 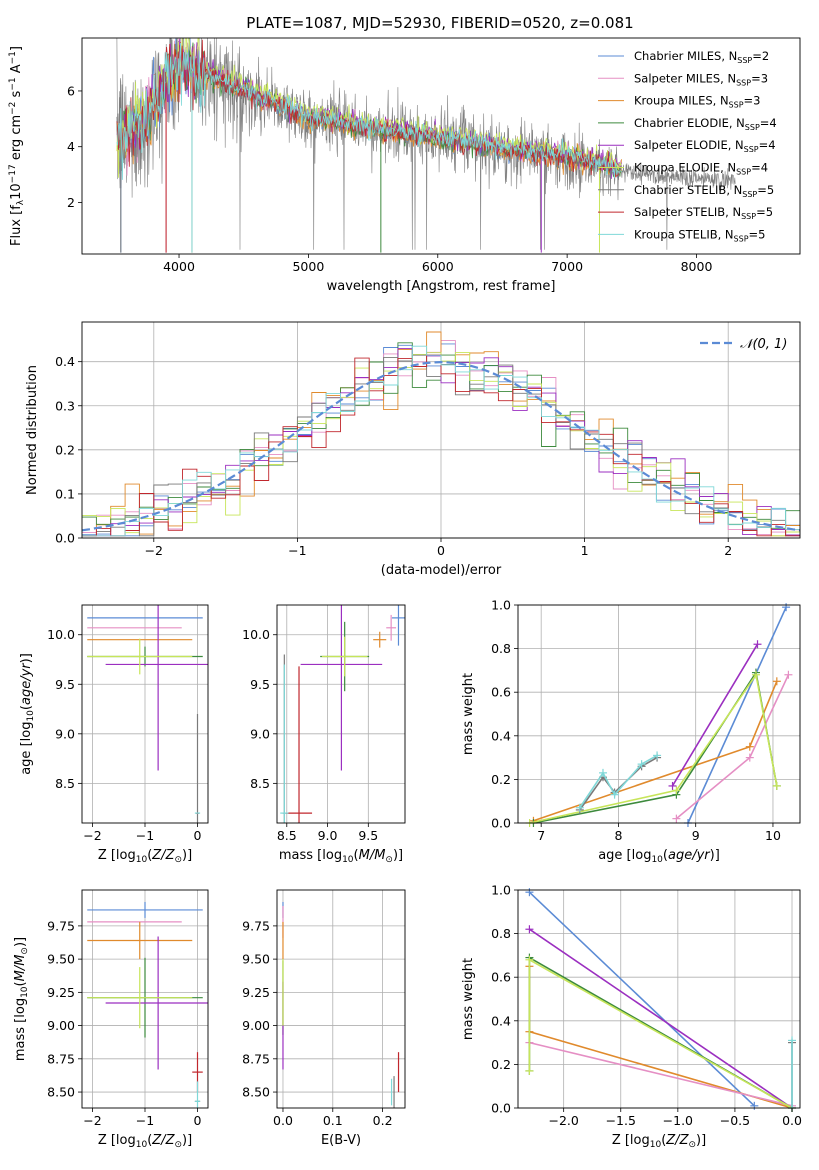 What do you see at coordinates (140, 998) in the screenshot?
I see `errorbar-c6` at bounding box center [140, 998].